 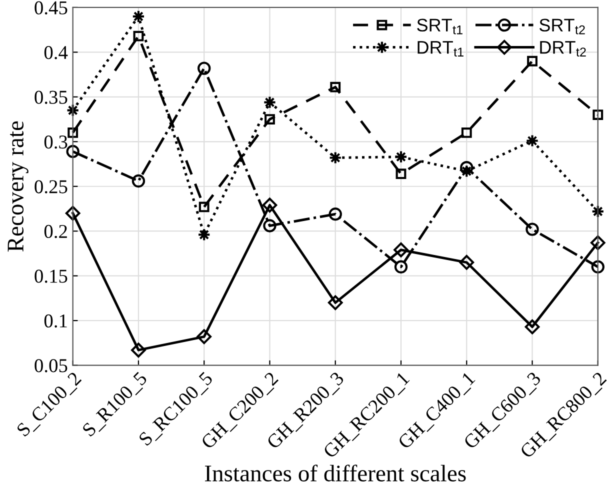 I want to click on y-tick-label: 0.05, so click(x=51, y=365).